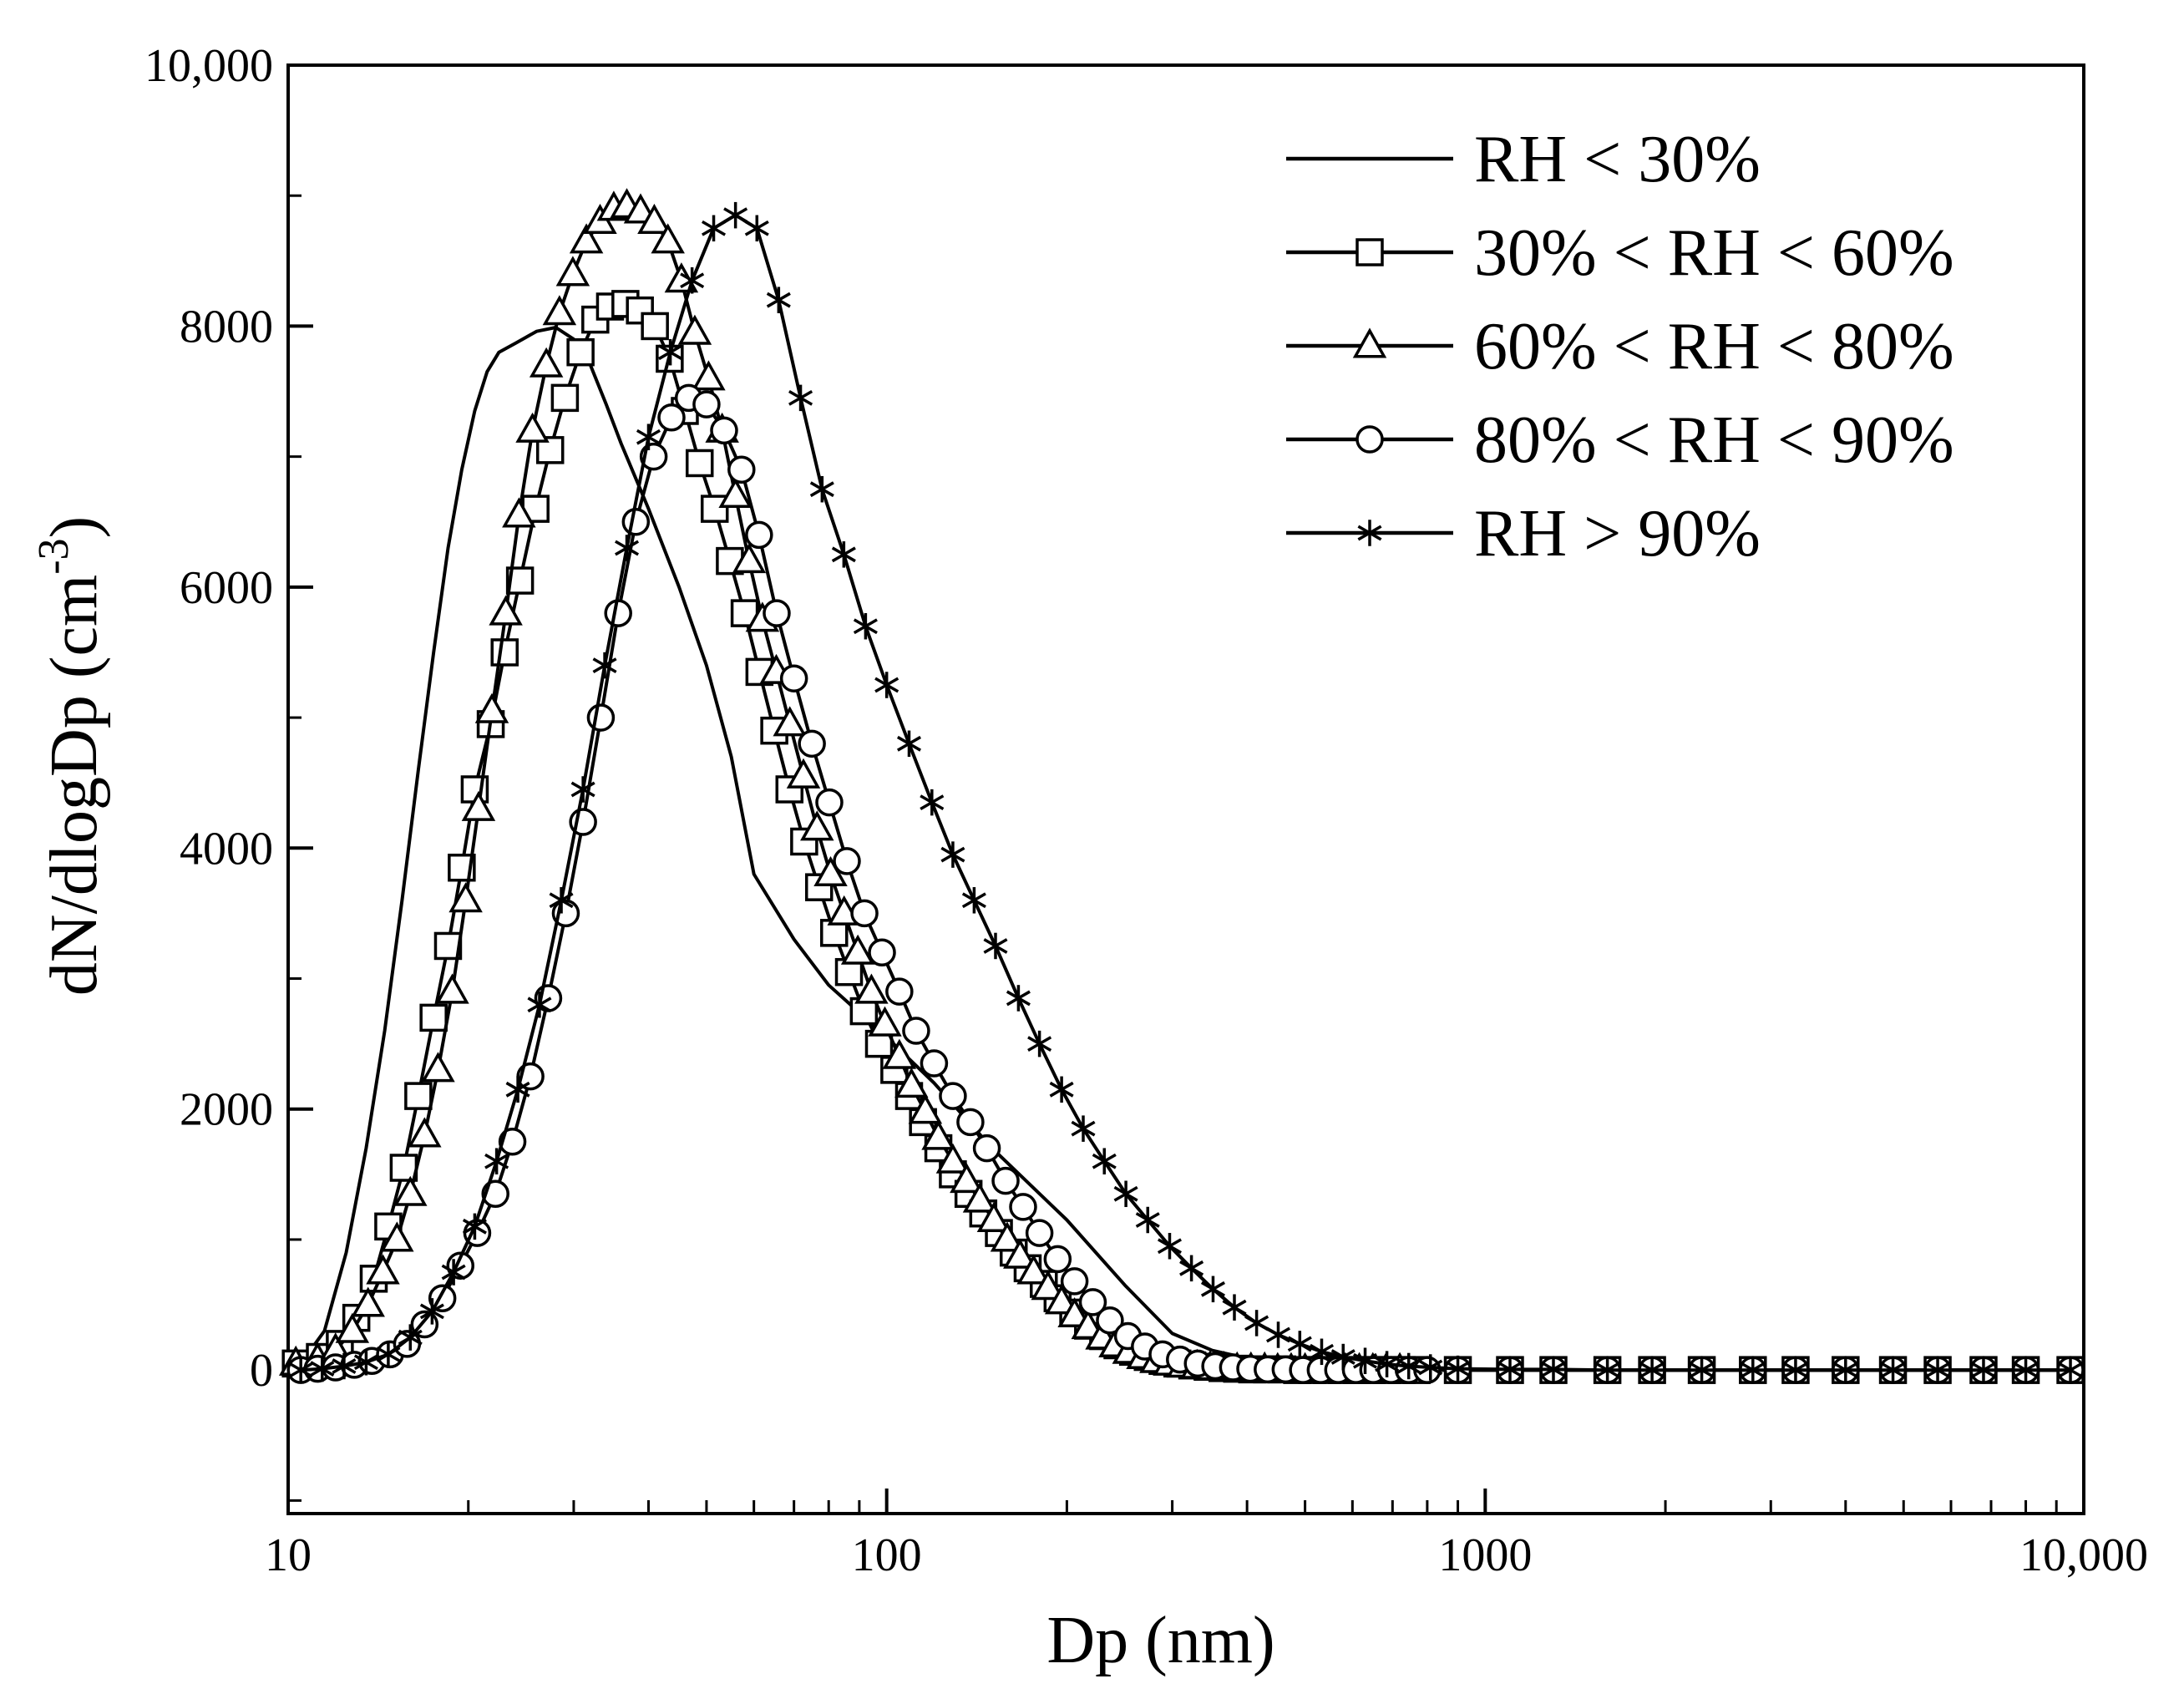 This screenshot has height=1694, width=2184. What do you see at coordinates (1206, 1535) in the screenshot?
I see `x-axis: 10 100 1000 10,000` at bounding box center [1206, 1535].